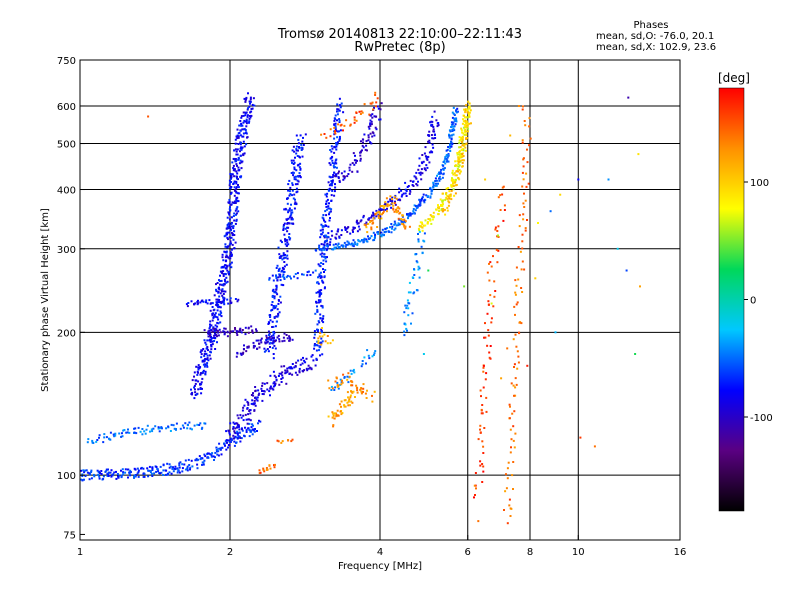 Image resolution: width=800 pixels, height=600 pixels. What do you see at coordinates (230, 552) in the screenshot?
I see `x-tick-label: 2` at bounding box center [230, 552].